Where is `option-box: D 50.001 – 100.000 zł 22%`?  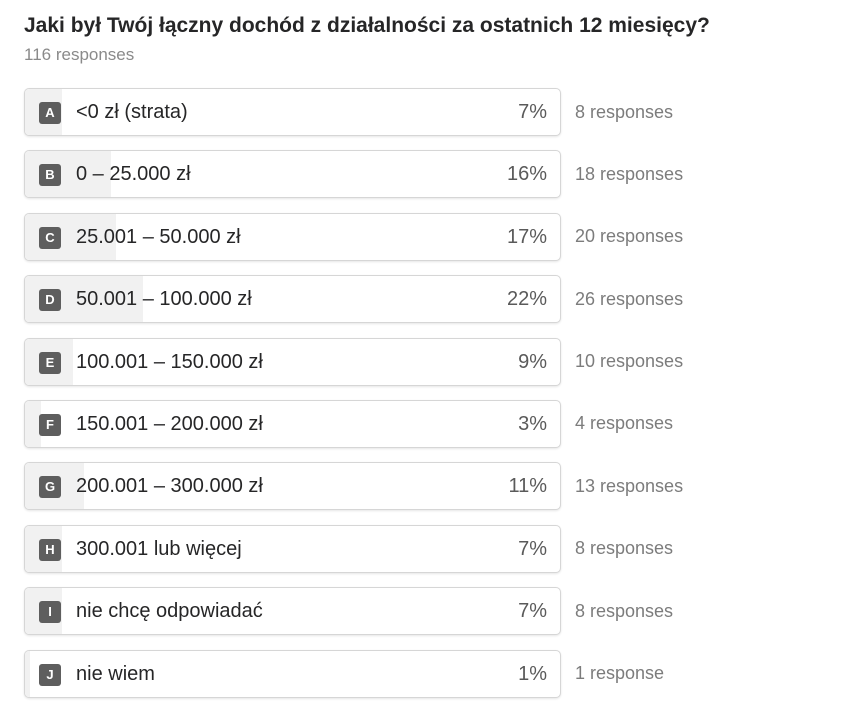
option-box: D 50.001 – 100.000 zł 22% is located at coordinates (292, 299).